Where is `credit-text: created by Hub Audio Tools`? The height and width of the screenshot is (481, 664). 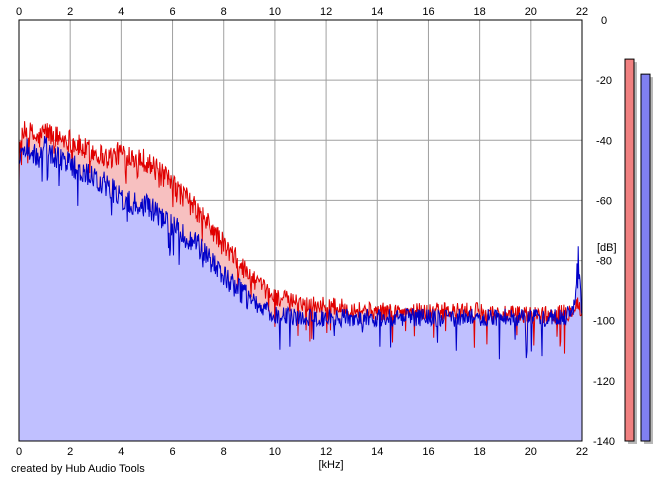 credit-text: created by Hub Audio Tools is located at coordinates (78, 469).